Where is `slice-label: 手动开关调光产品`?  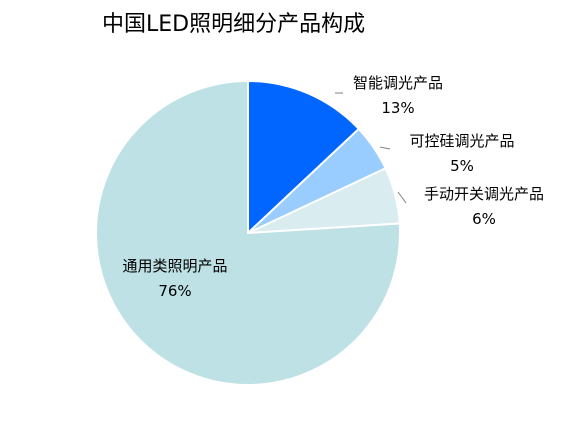 slice-label: 手动开关调光产品 is located at coordinates (484, 194).